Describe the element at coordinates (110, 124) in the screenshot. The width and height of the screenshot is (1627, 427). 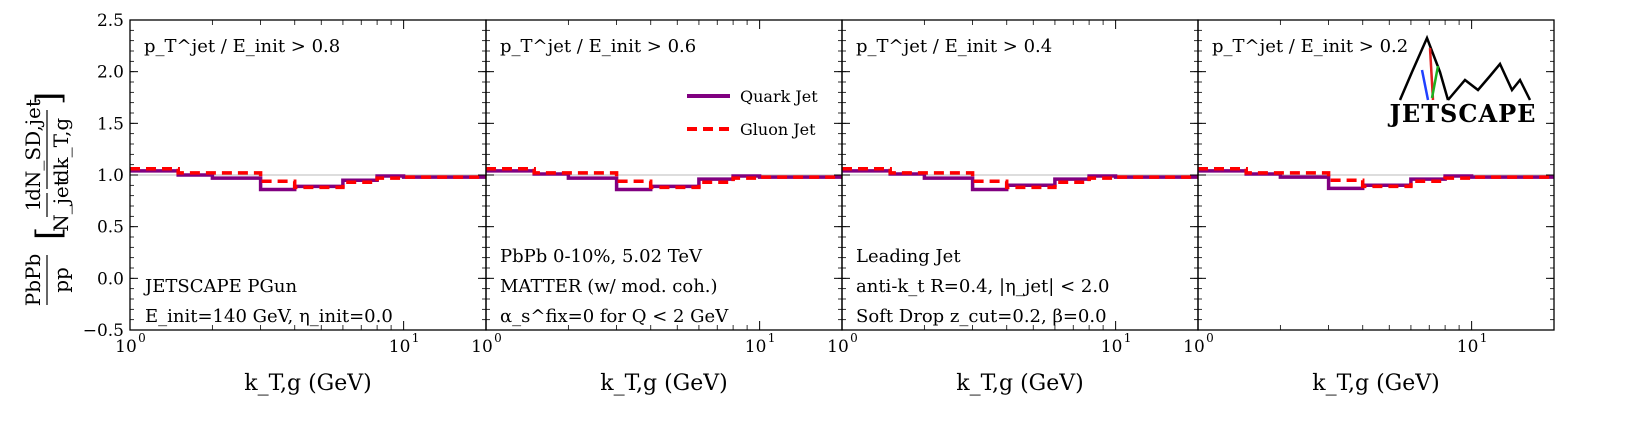
I see `y-tick-label: 1.5` at that location.